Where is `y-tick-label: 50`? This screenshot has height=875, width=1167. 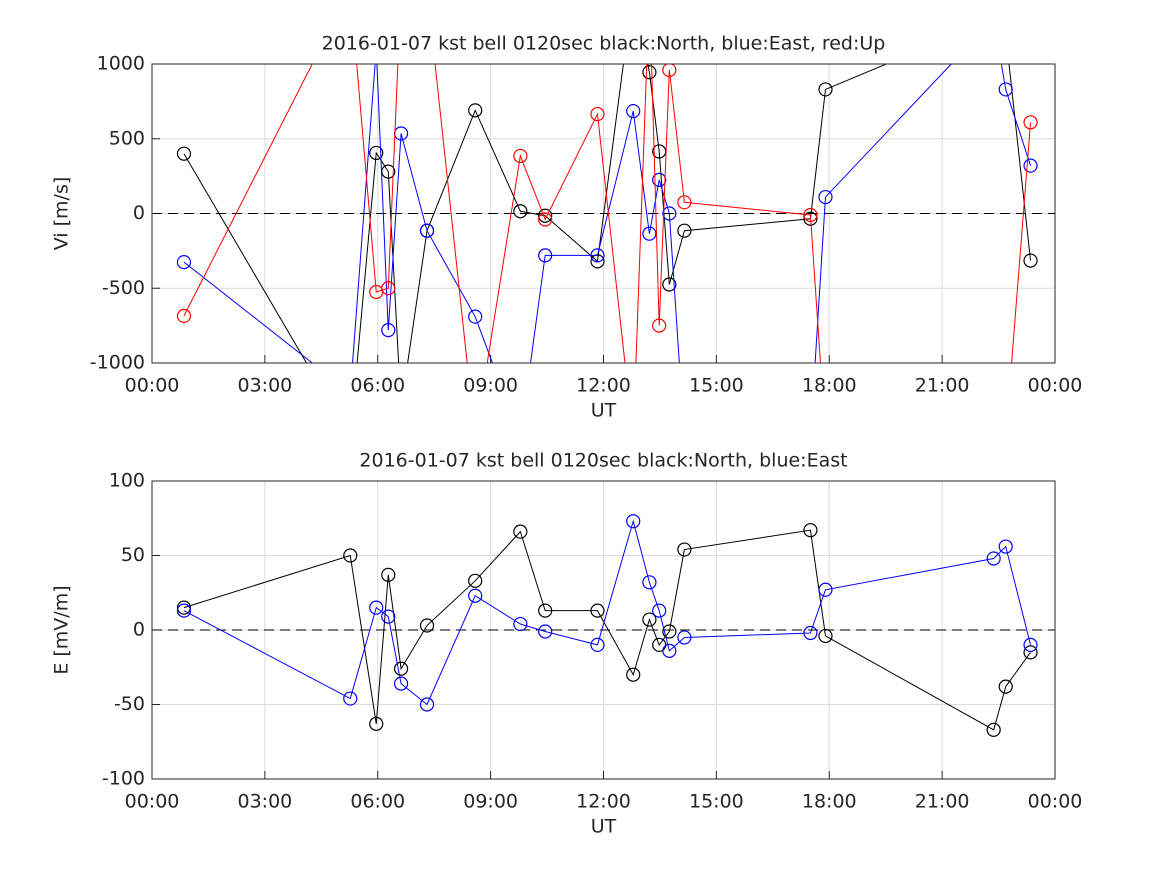
y-tick-label: 50 is located at coordinates (133, 555).